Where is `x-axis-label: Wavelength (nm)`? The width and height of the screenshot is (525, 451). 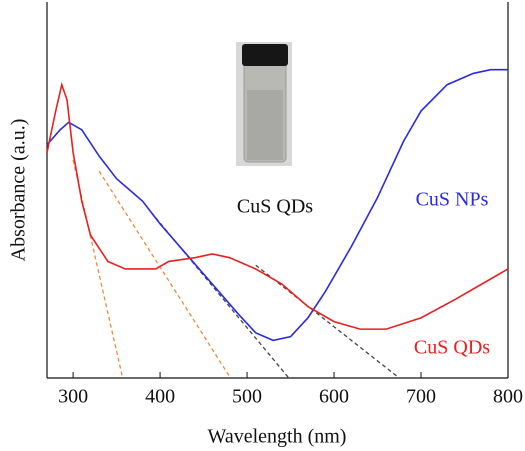
x-axis-label: Wavelength (nm) is located at coordinates (277, 437).